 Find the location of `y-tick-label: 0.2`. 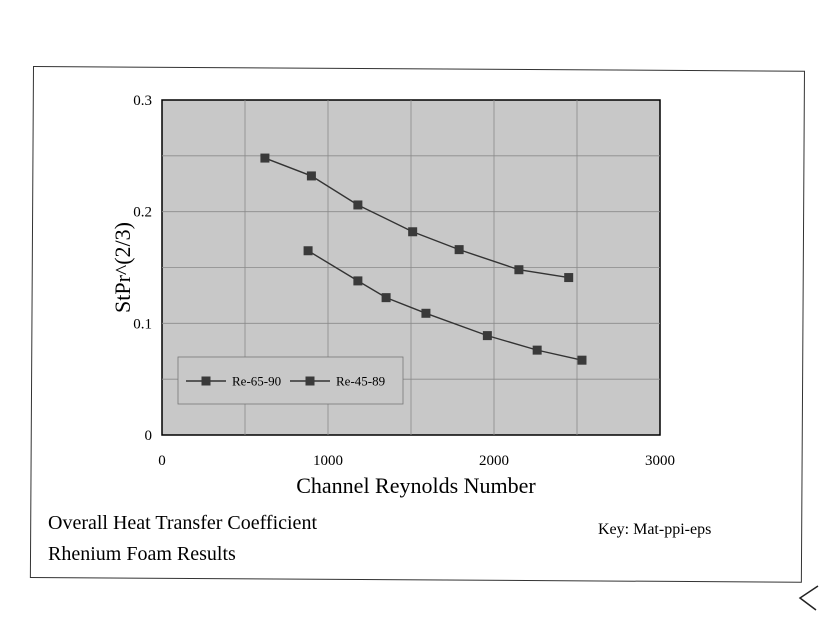

y-tick-label: 0.2 is located at coordinates (142, 213).